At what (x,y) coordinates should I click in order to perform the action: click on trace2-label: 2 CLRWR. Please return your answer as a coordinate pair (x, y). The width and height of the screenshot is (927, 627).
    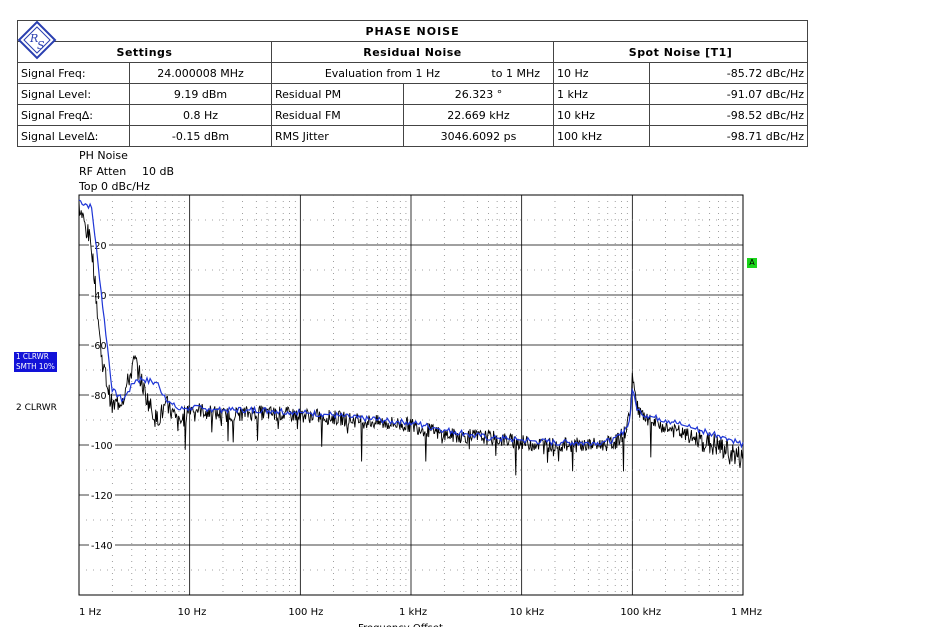
    Looking at the image, I should click on (36, 408).